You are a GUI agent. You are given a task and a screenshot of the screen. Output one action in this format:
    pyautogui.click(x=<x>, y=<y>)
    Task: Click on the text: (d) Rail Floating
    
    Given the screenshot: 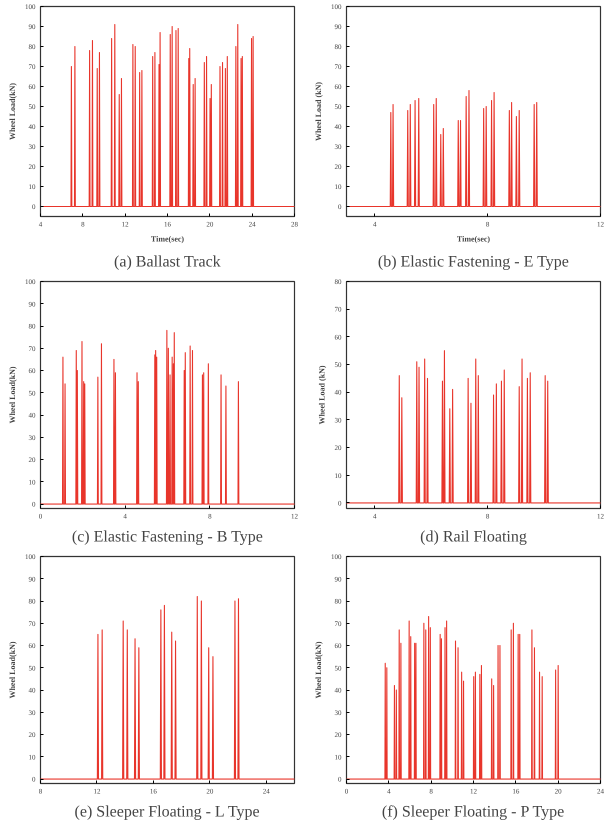 What is the action you would take?
    pyautogui.click(x=473, y=537)
    